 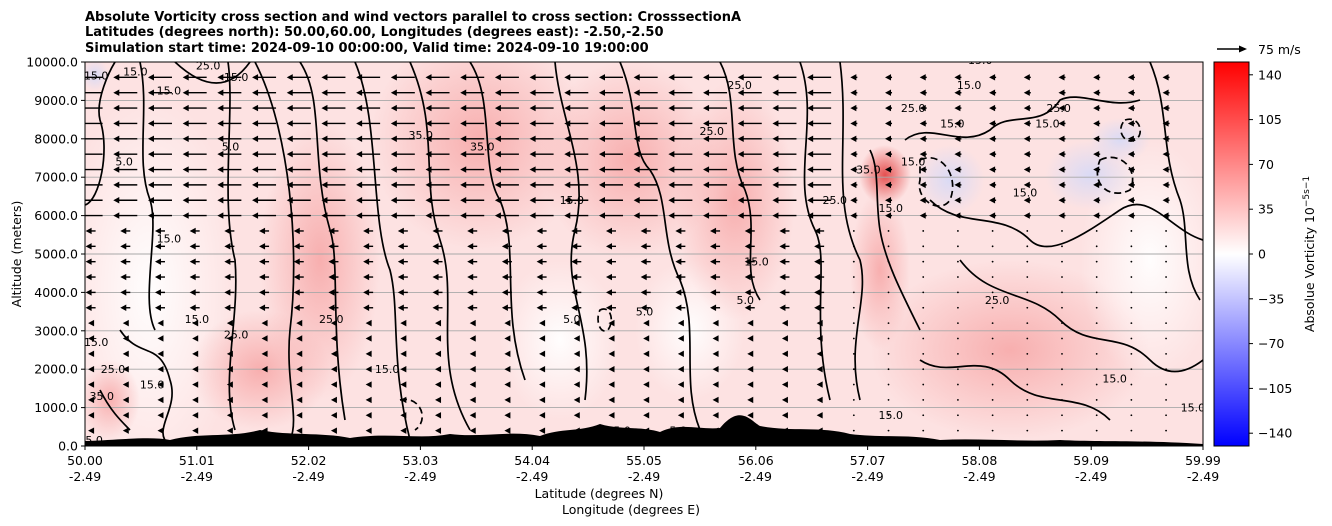 What do you see at coordinates (605, 320) in the screenshot?
I see `contour-line-negative` at bounding box center [605, 320].